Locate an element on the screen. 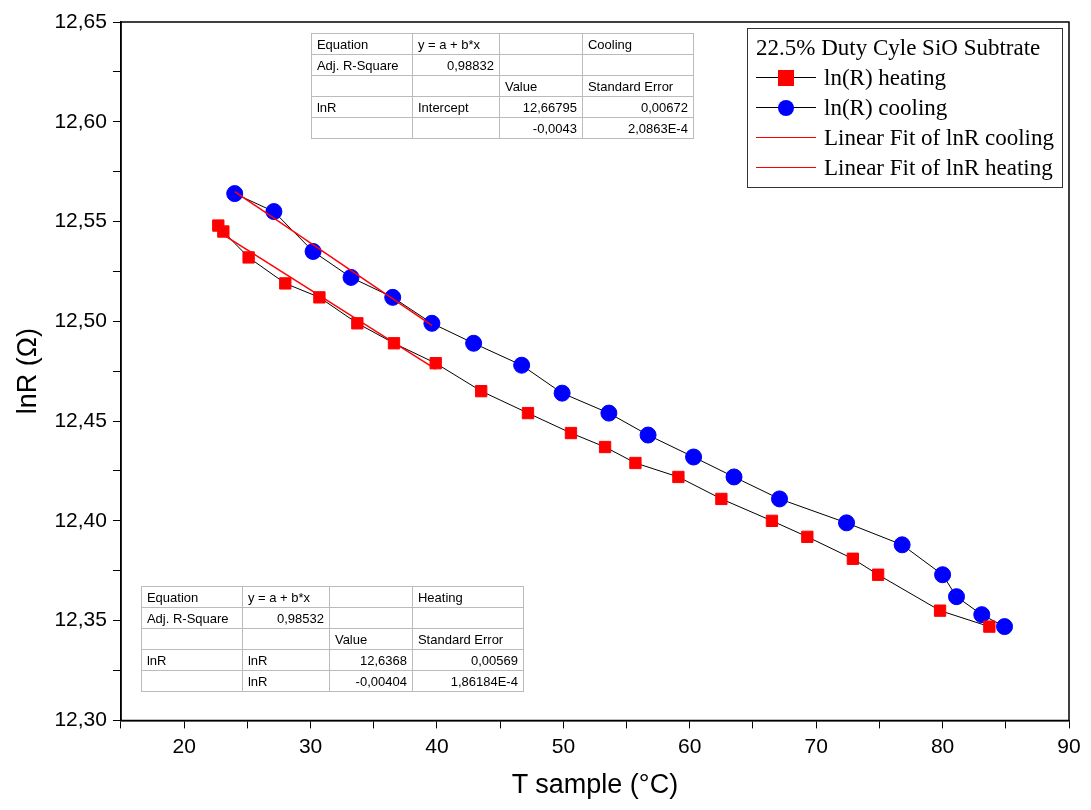 The image size is (1091, 810). x-tick-label: 90 is located at coordinates (1069, 745).